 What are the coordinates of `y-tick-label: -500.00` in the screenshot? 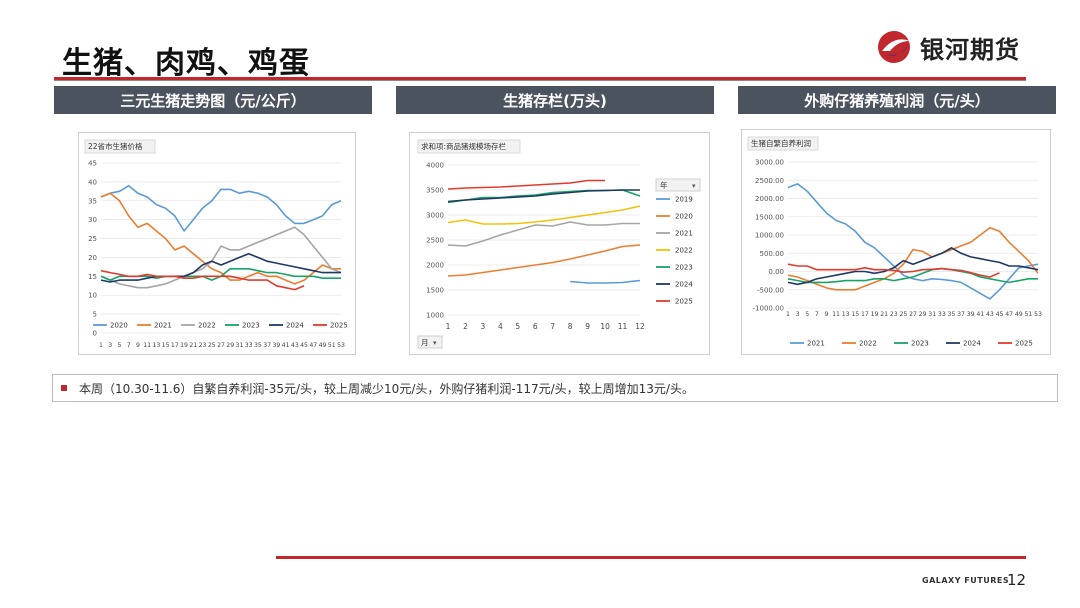 It's located at (770, 290).